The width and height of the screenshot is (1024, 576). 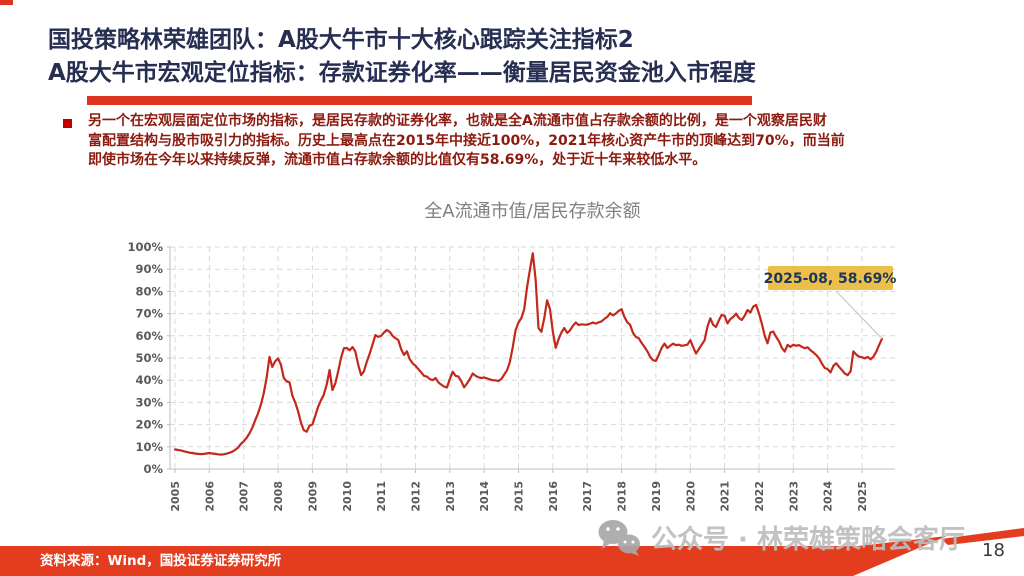 I want to click on svg-text: 60%, so click(x=149, y=336).